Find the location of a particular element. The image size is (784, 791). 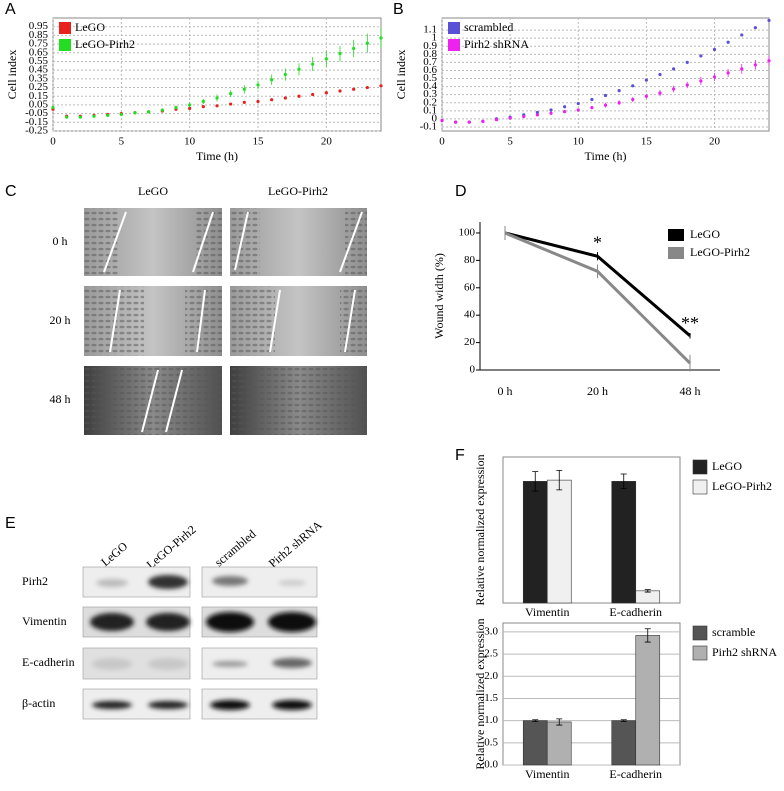

y-tick-label: 0.6 is located at coordinates (430, 70).